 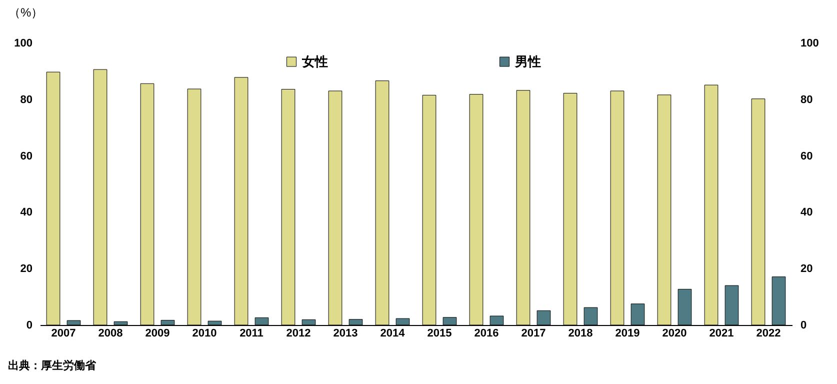 What do you see at coordinates (533, 334) in the screenshot?
I see `x-tick-label: 2017` at bounding box center [533, 334].